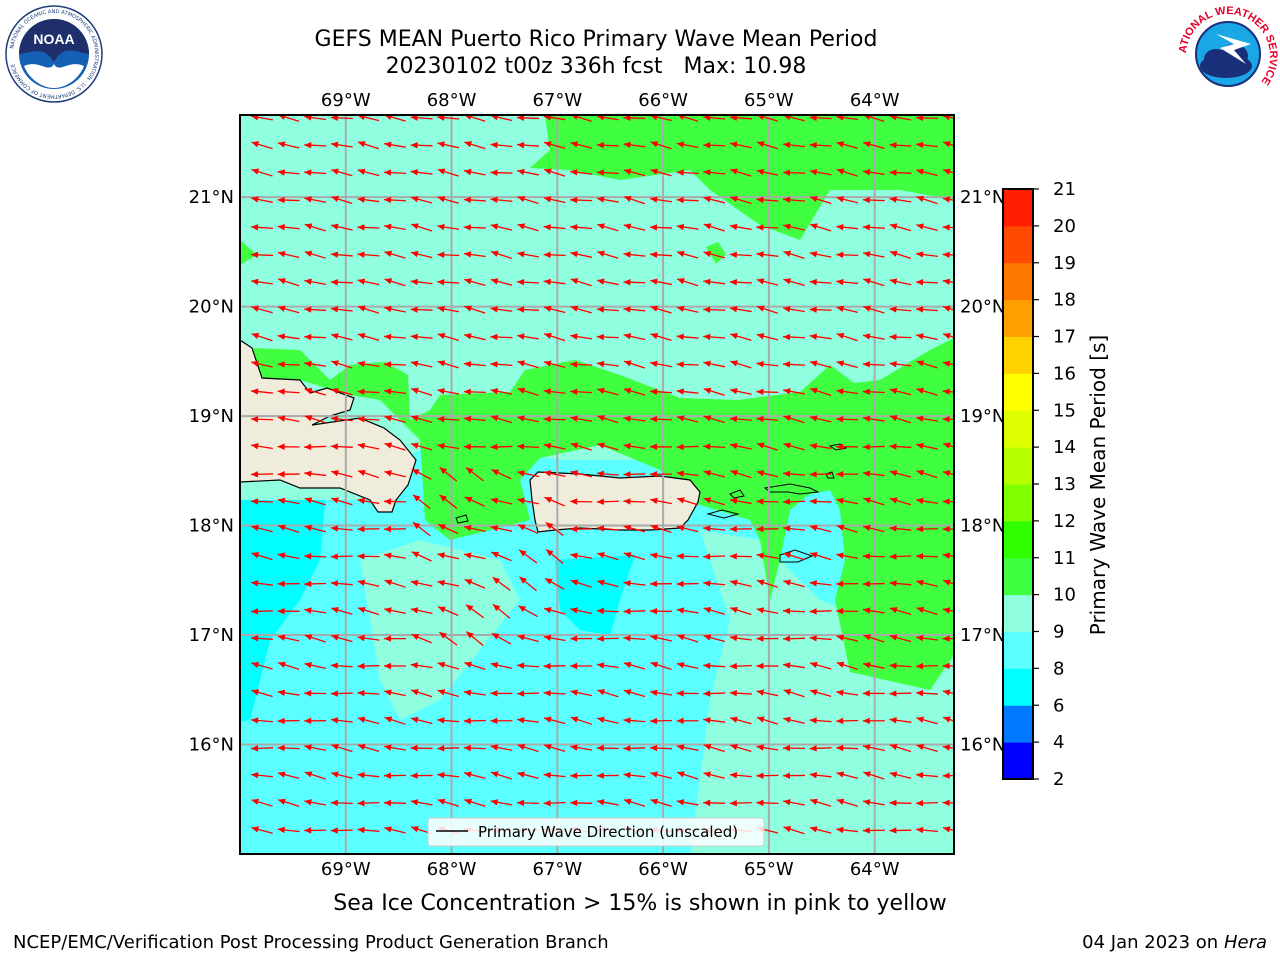 The image size is (1280, 960). Describe the element at coordinates (875, 100) in the screenshot. I see `lon-label-top: 64°W` at that location.